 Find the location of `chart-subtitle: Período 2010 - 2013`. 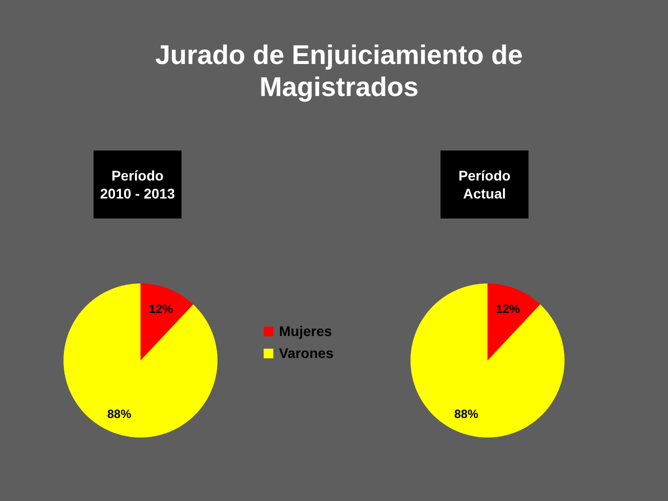

chart-subtitle: Período 2010 - 2013 is located at coordinates (138, 185).